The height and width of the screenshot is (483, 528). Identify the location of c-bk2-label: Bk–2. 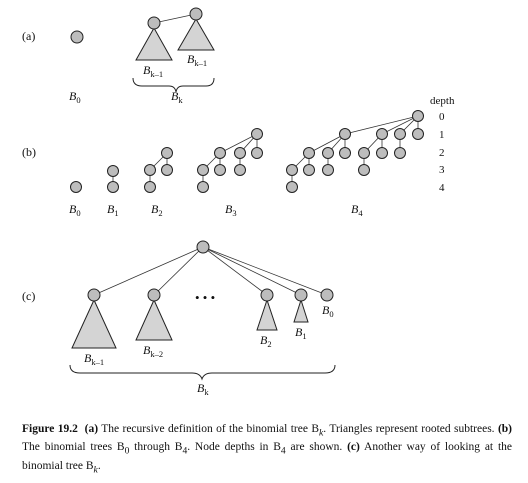
(153, 351).